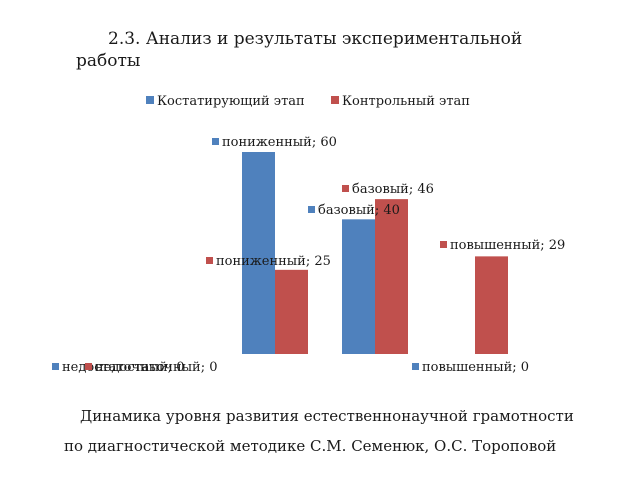  Describe the element at coordinates (291, 311) in the screenshot. I see `bar-пониженный-series-2` at that location.